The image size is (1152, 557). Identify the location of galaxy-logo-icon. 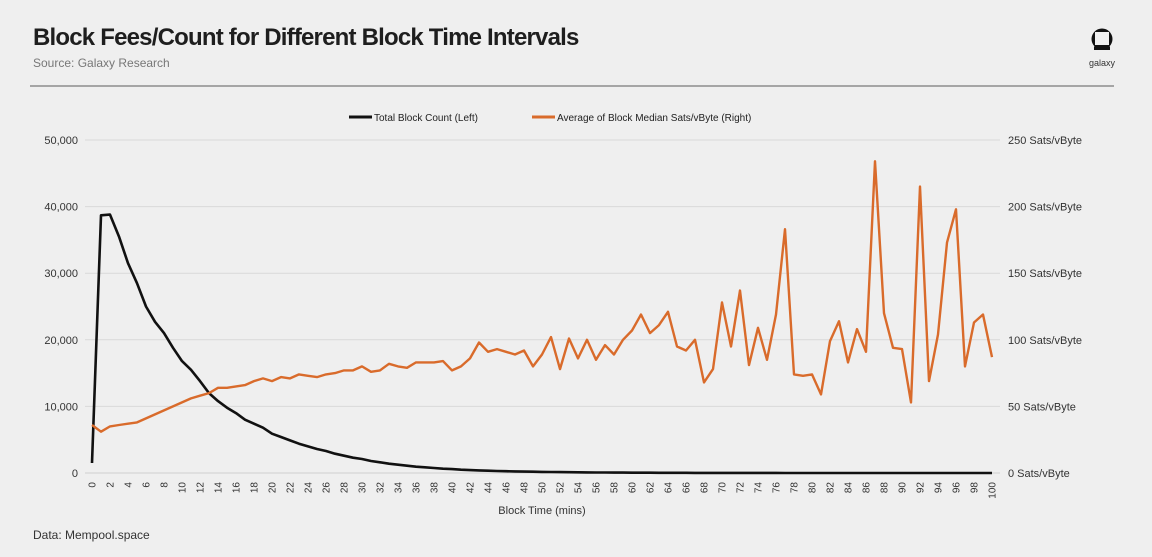
(1102, 39).